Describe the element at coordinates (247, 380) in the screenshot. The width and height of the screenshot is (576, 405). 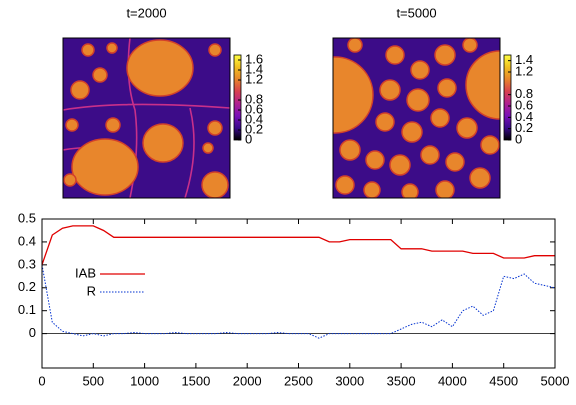
I see `x-tick-label: 2000` at that location.